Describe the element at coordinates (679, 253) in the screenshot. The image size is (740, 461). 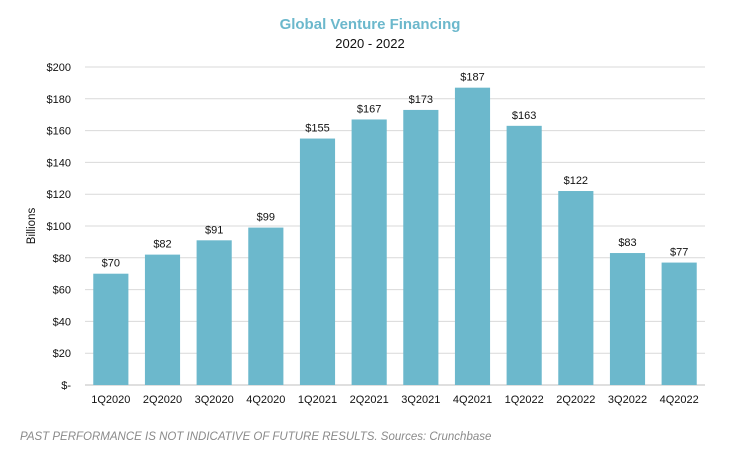
I see `data-label: $77` at that location.